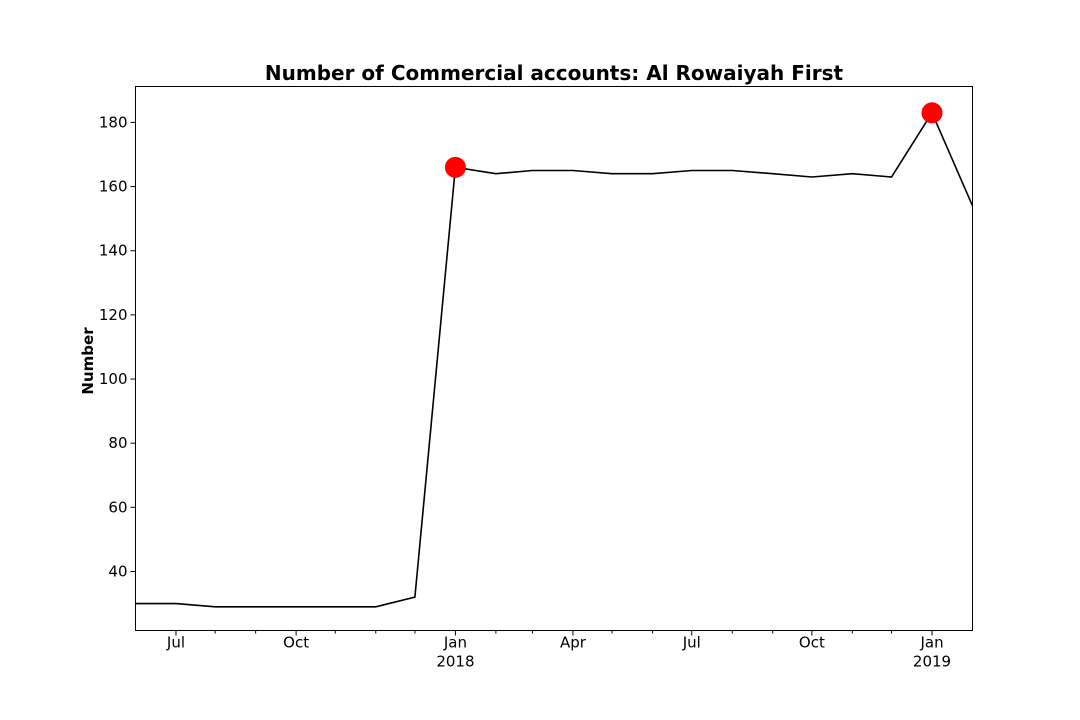 The width and height of the screenshot is (1080, 720). I want to click on y-axis-label: Number, so click(88, 361).